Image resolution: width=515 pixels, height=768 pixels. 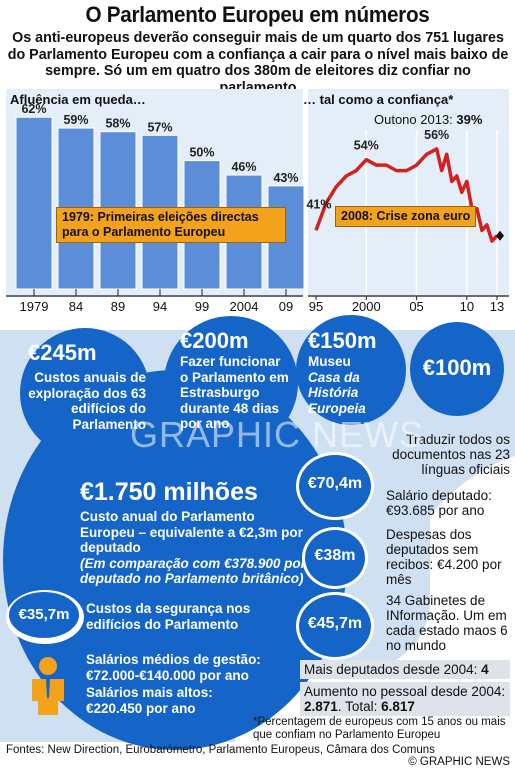 I want to click on trust-x-tick-05: 05, so click(x=416, y=306).